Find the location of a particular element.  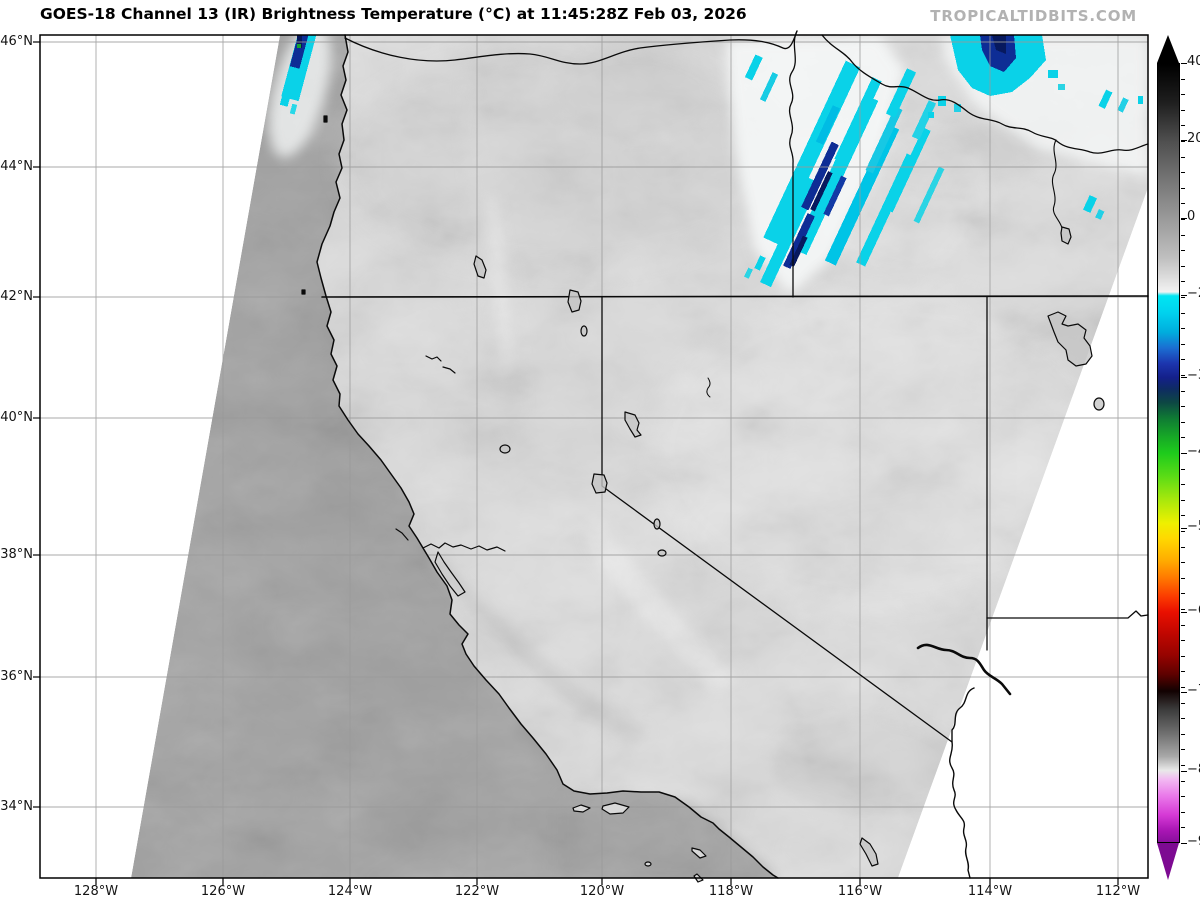

y-tick-label: 40°N is located at coordinates (16, 417).